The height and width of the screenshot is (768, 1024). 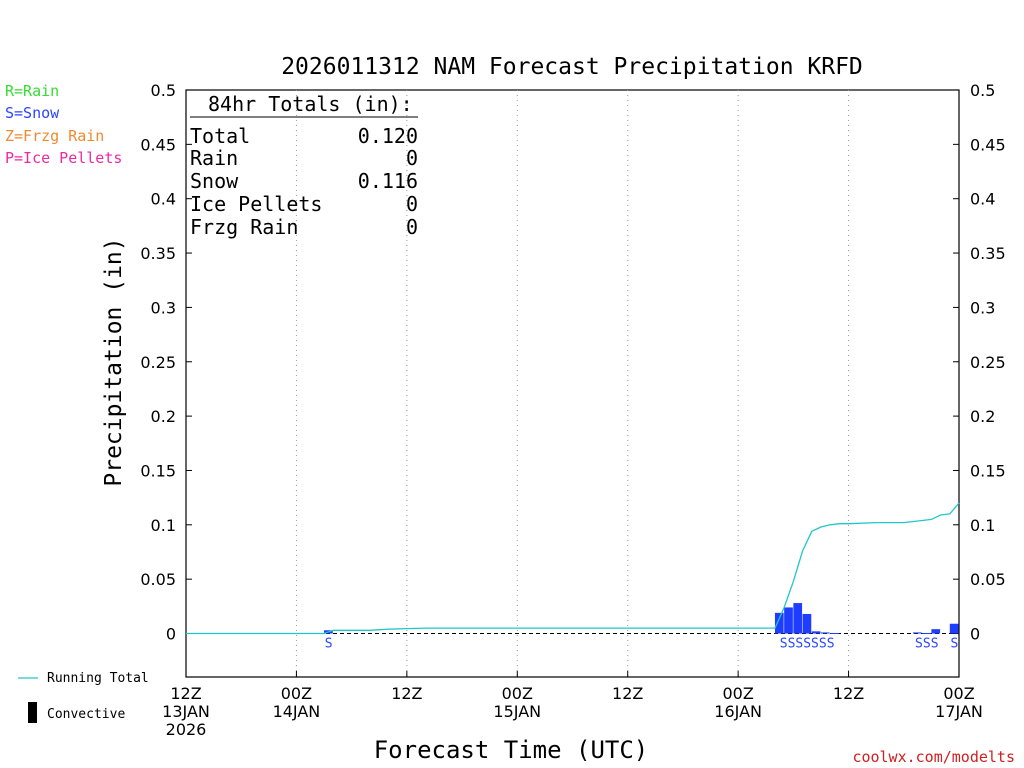 What do you see at coordinates (171, 634) in the screenshot?
I see `y-tick-label-left: 0` at bounding box center [171, 634].